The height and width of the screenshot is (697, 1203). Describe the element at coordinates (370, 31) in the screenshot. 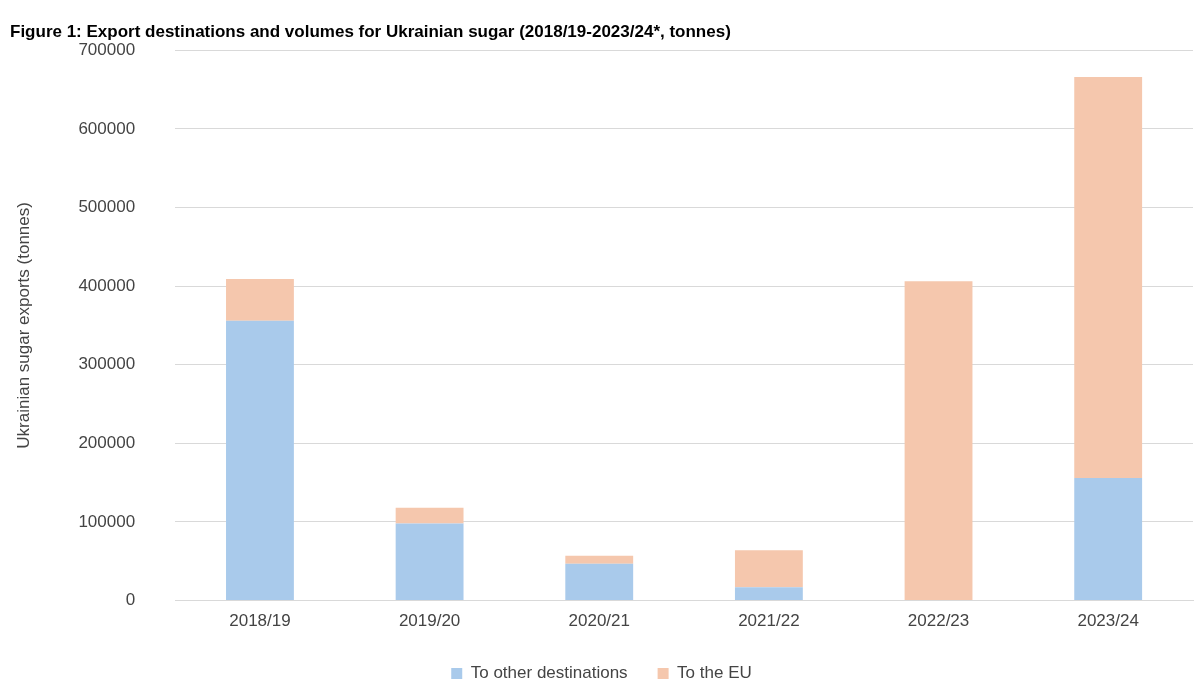

I see `chart-title: Figure 1: Export destinations and volumes for Ukrainian sugar (2018/19-2023/24*, tonnes)` at that location.